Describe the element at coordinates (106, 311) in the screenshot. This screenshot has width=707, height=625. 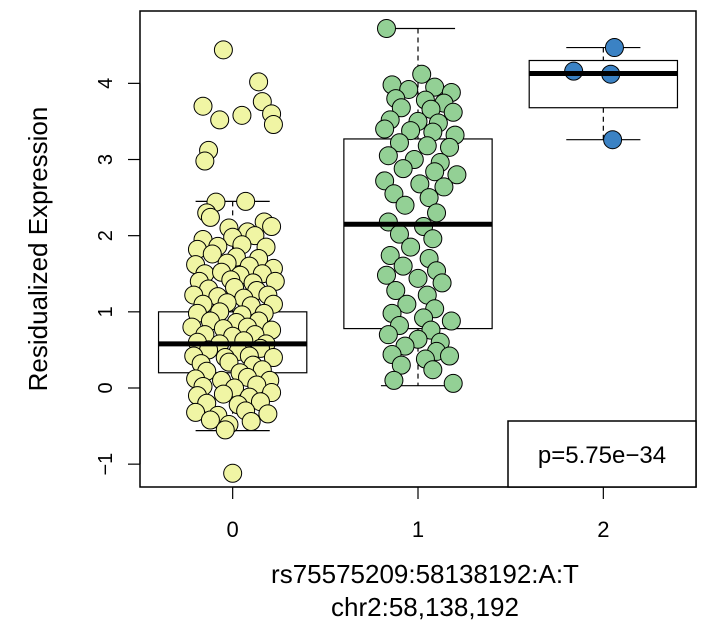
I see `y-tick-label: 1` at that location.